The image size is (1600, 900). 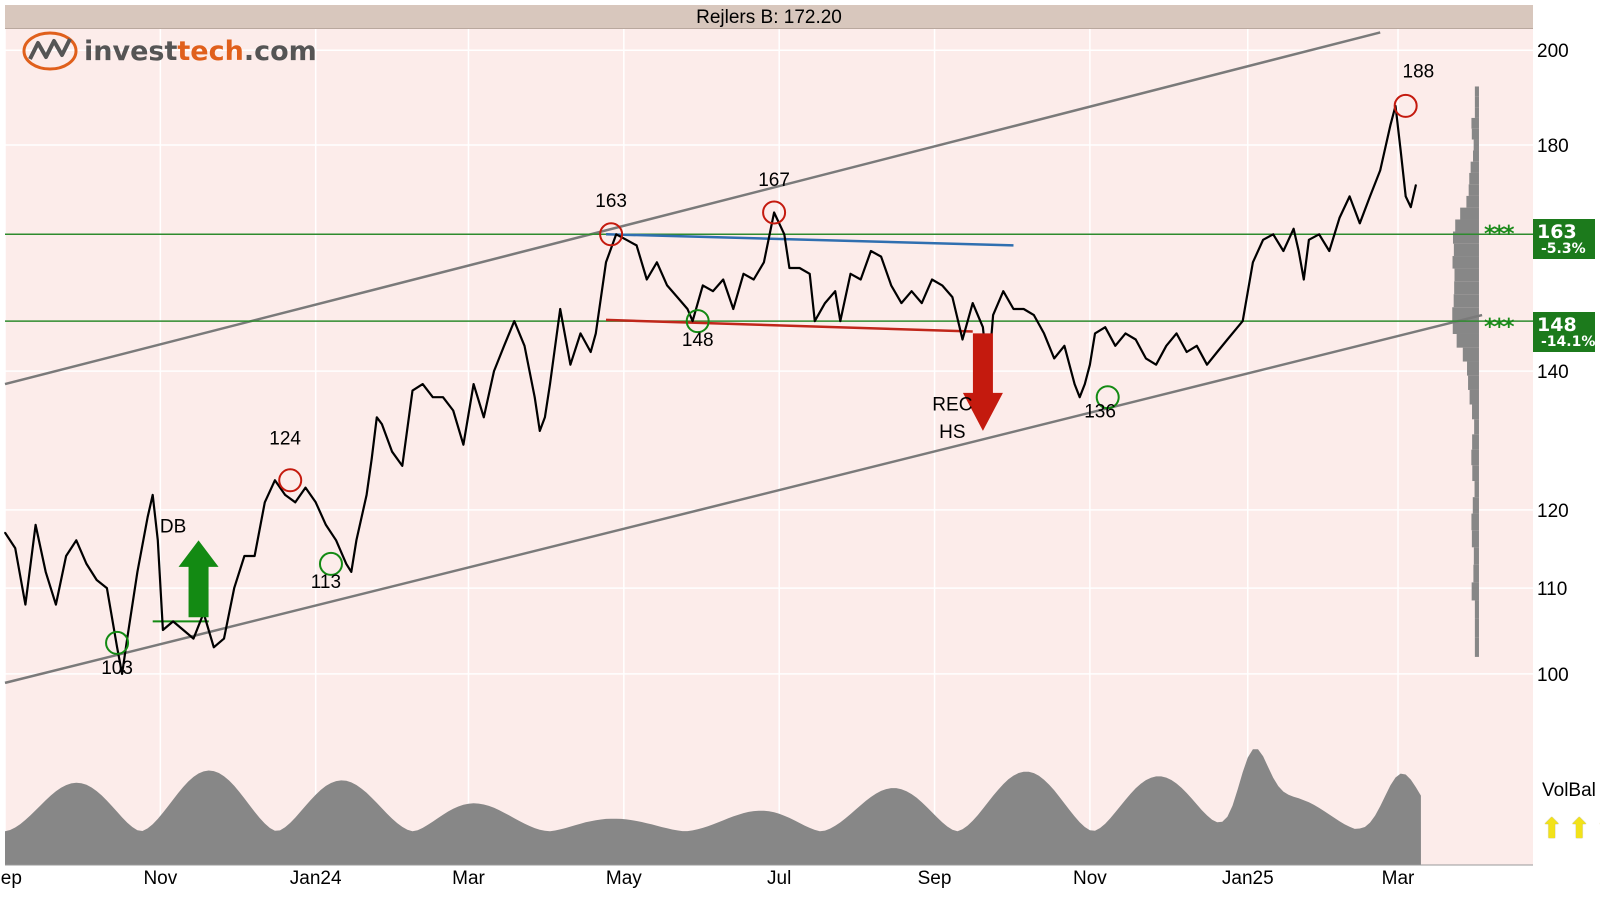 I want to click on level-tag-price: 148, so click(x=1557, y=325).